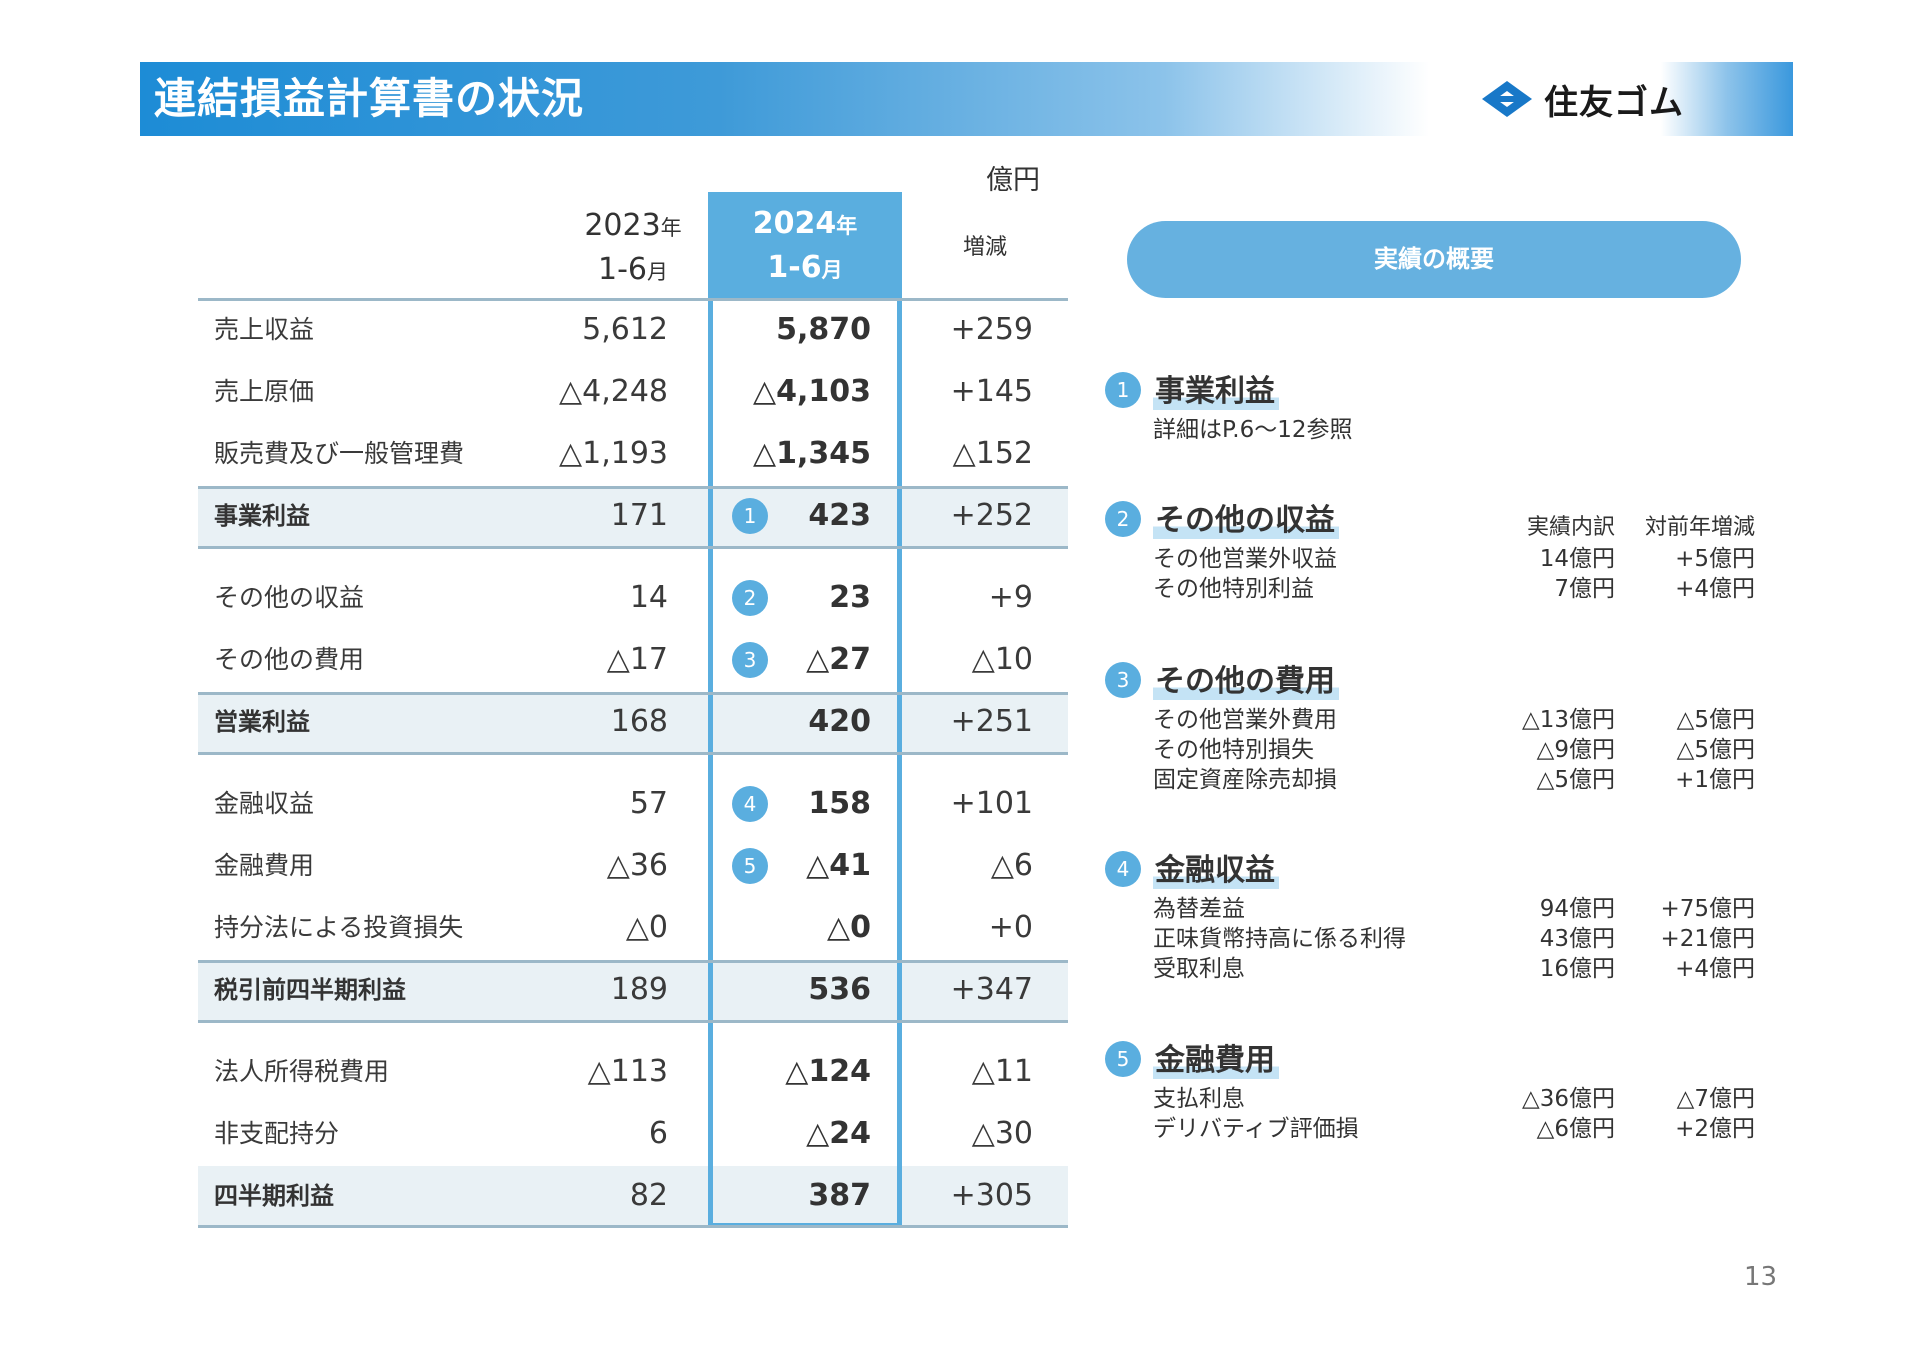 Image resolution: width=1920 pixels, height=1358 pixels. What do you see at coordinates (1699, 527) in the screenshot?
I see `col-header-yoy: 対前年増減` at bounding box center [1699, 527].